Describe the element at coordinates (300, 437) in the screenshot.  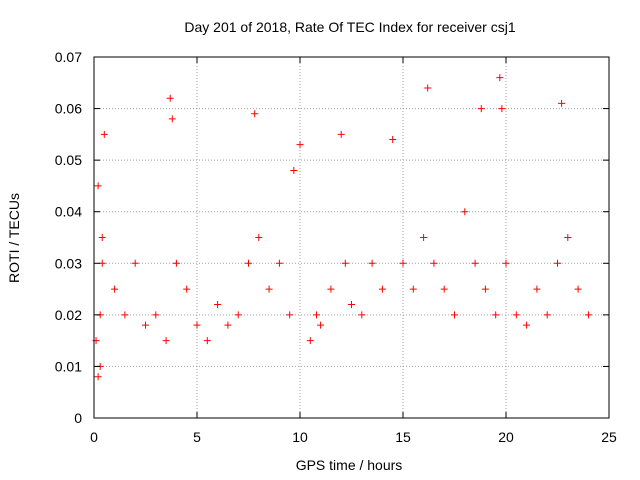
I see `x-tick-label: 10` at that location.